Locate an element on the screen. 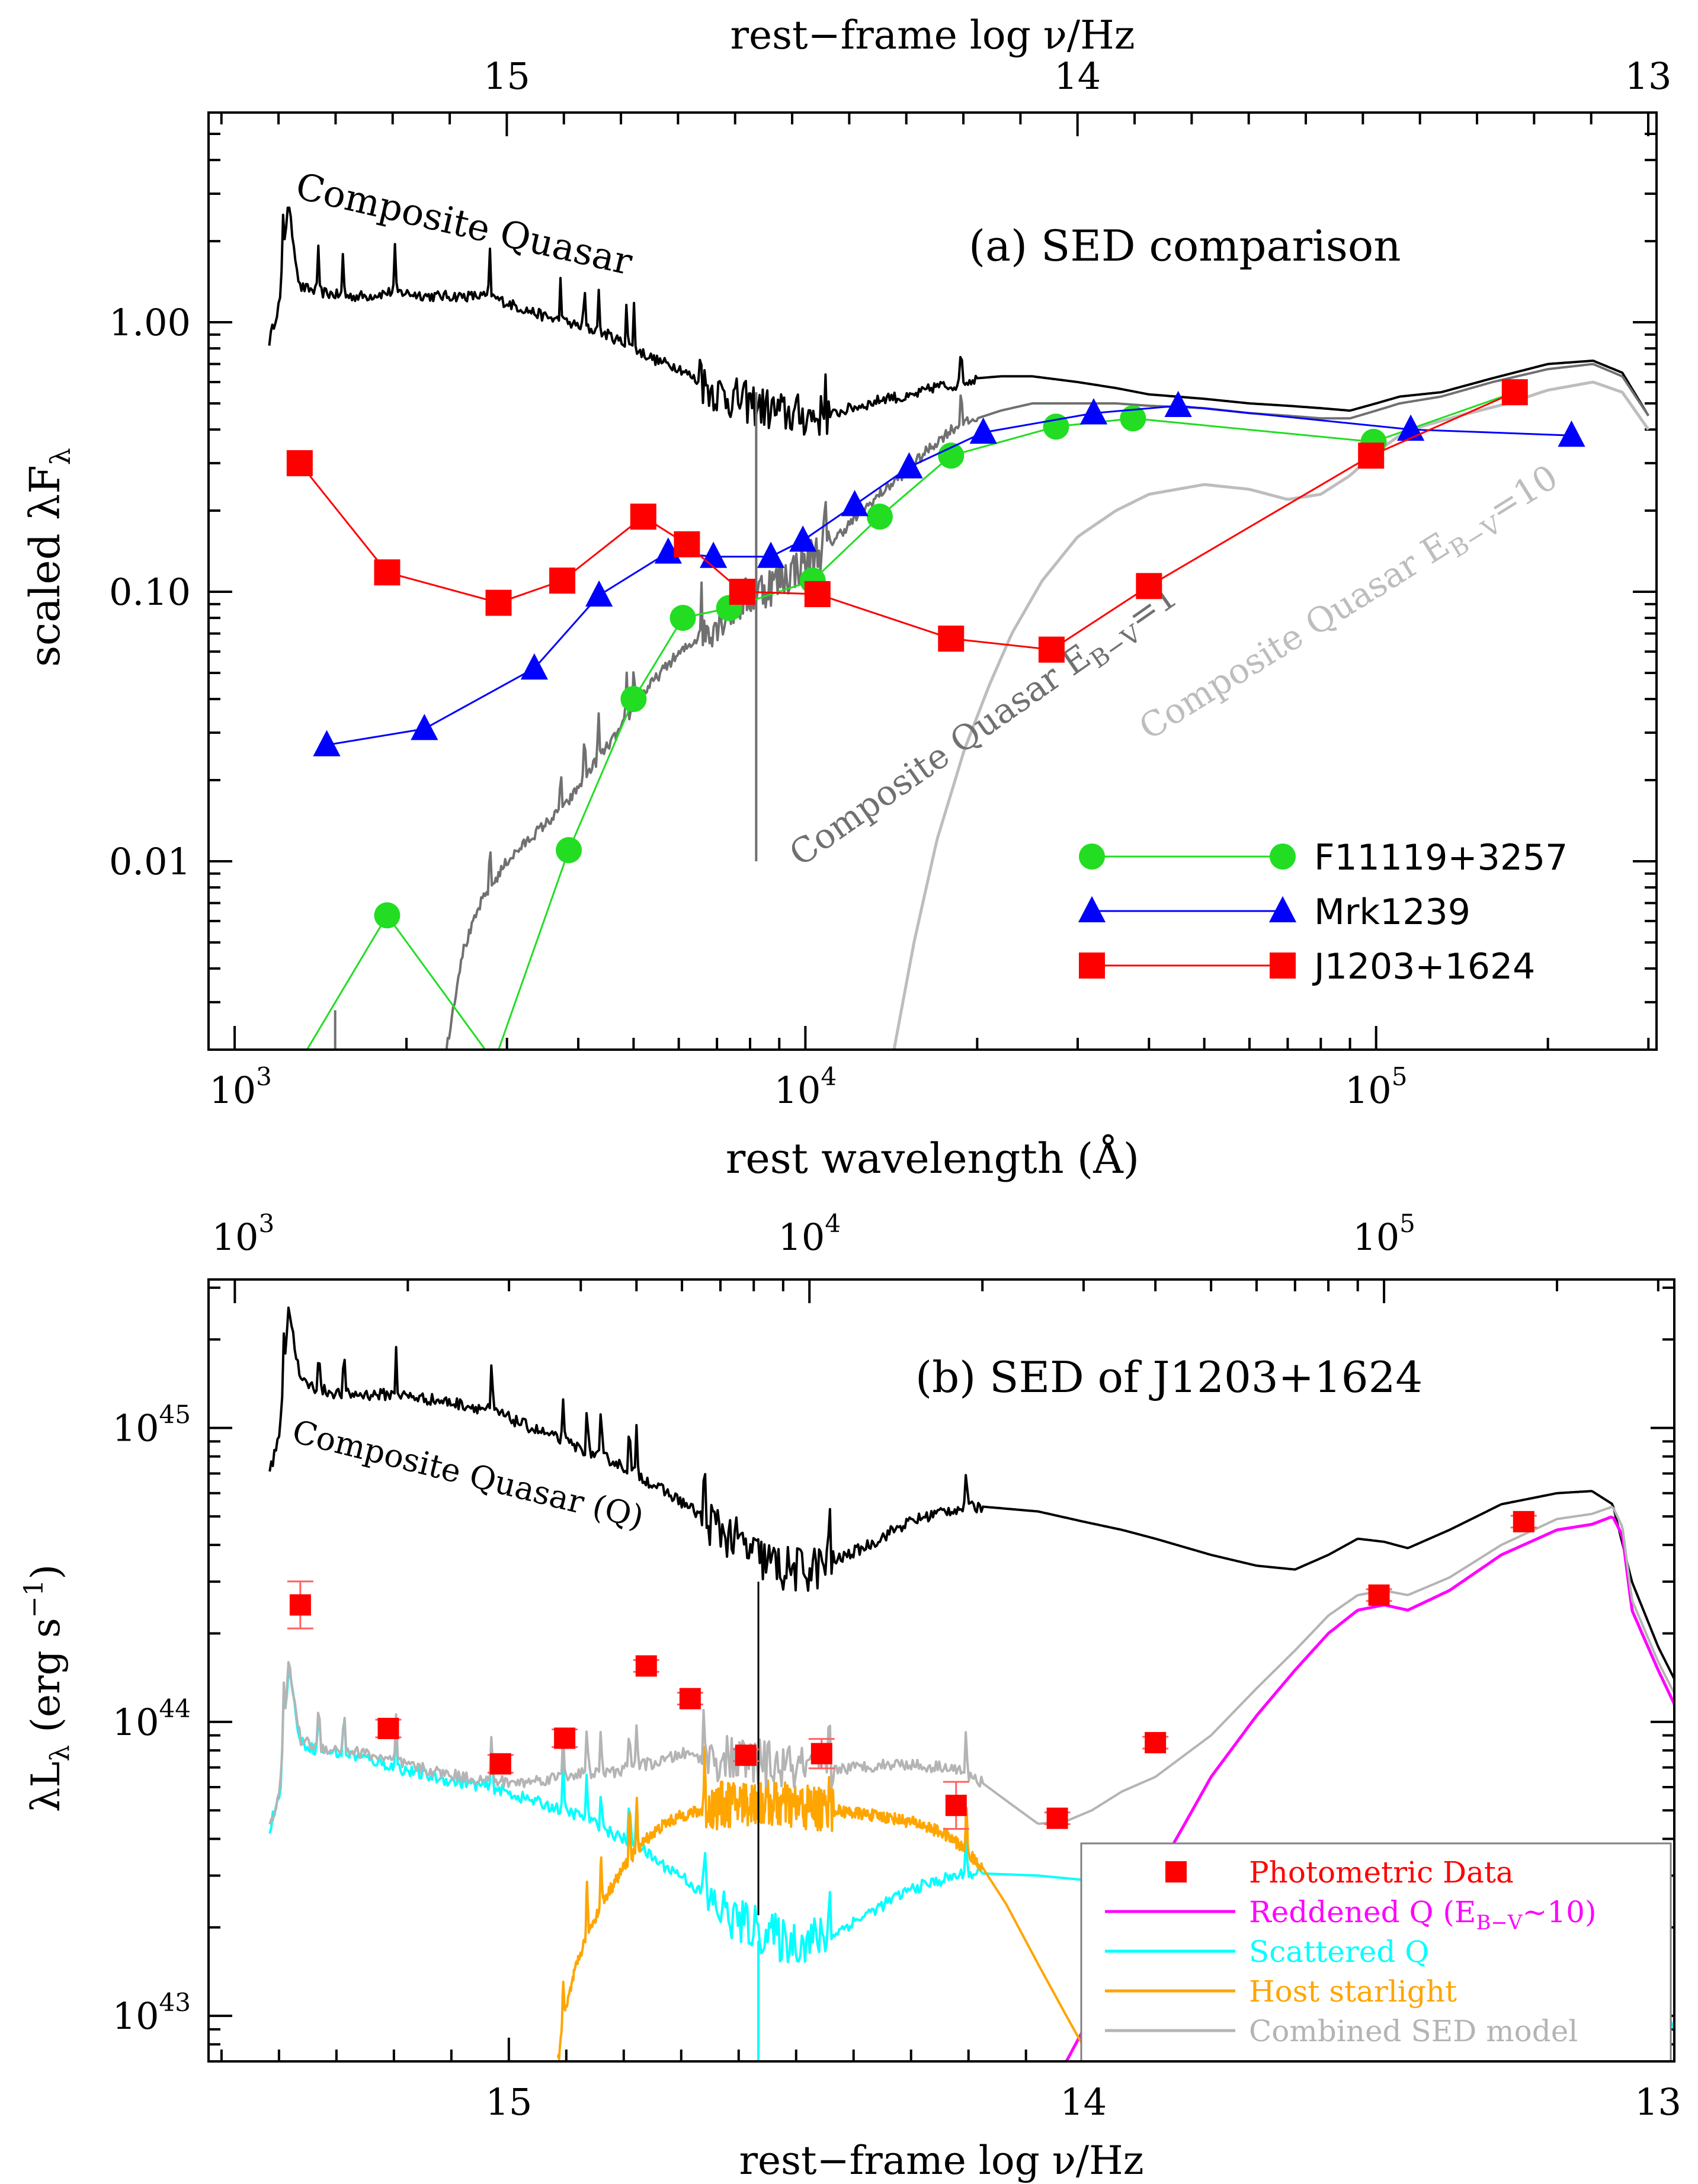 Image resolution: width=1698 pixels, height=2184 pixels. legend-text-b: Photometric Data is located at coordinates (1381, 1872).